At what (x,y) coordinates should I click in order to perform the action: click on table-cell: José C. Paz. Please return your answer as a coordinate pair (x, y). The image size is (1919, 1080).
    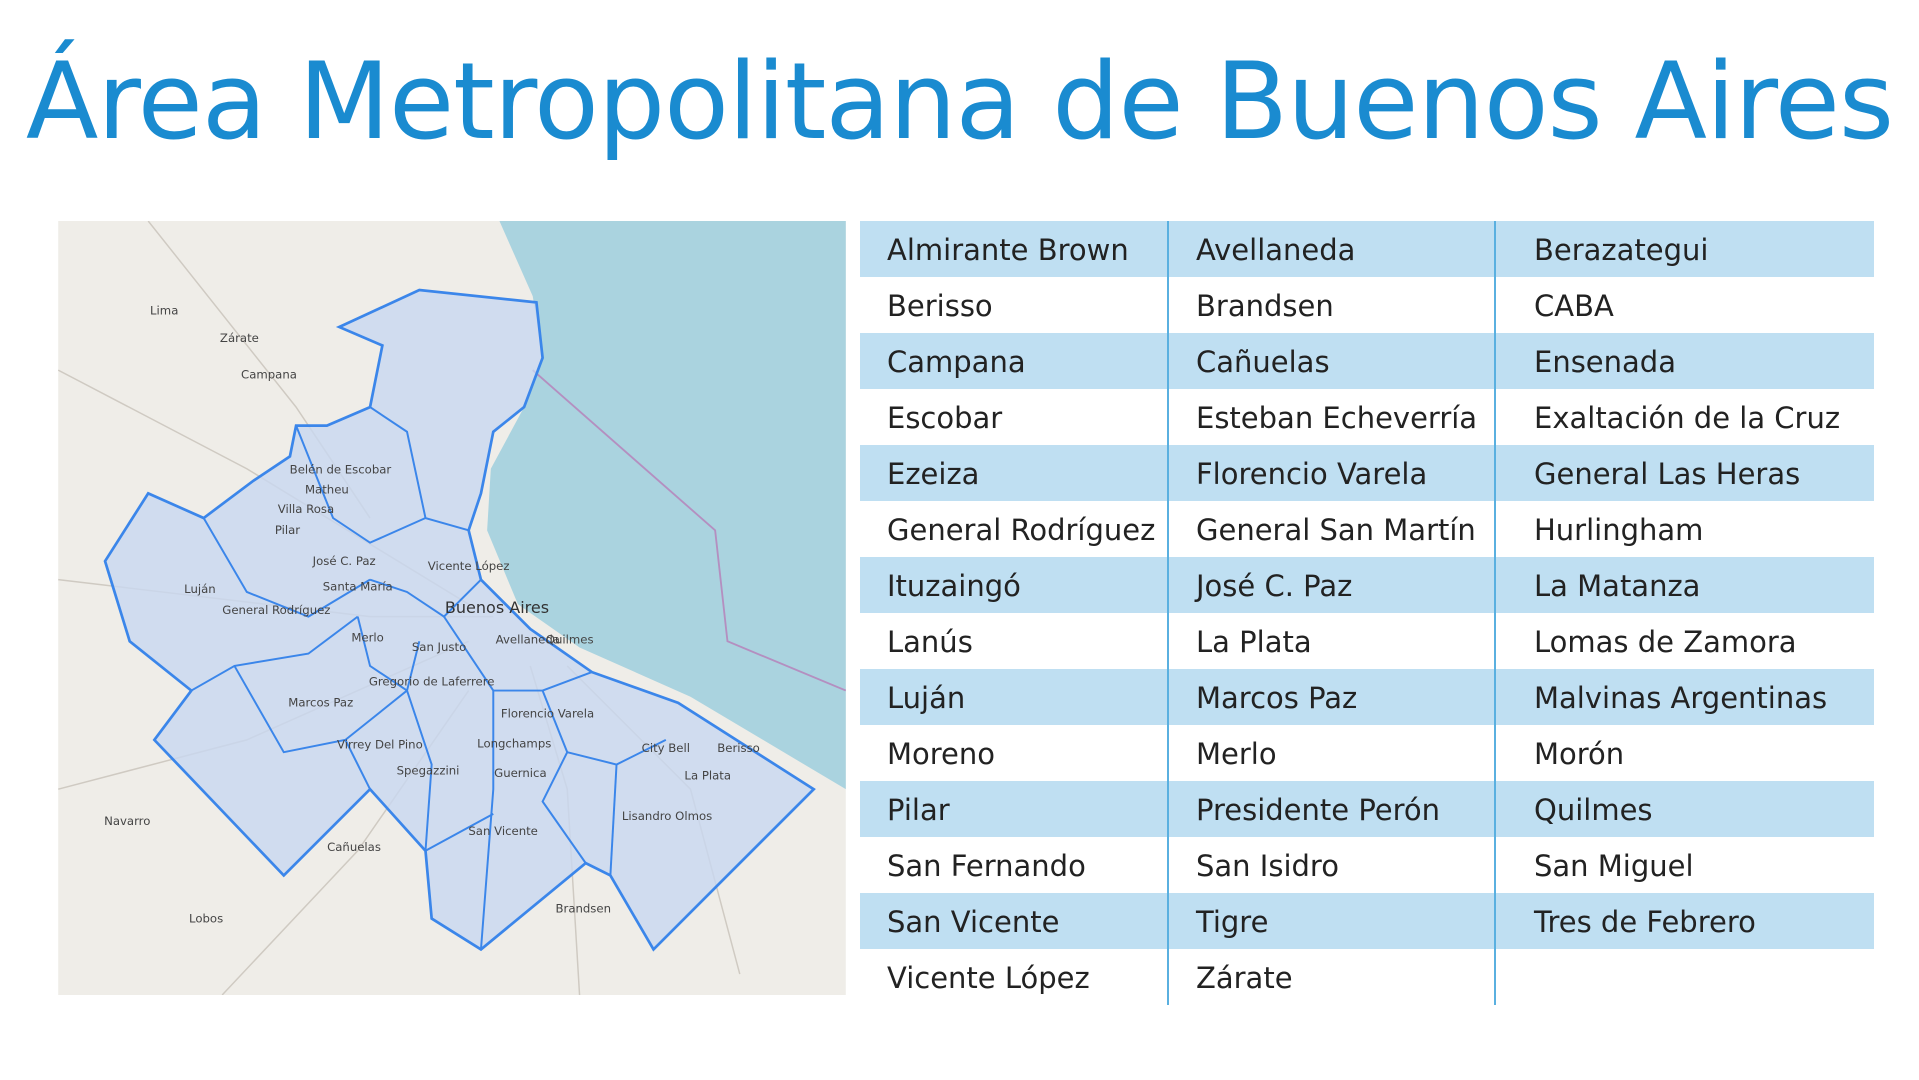
    Looking at the image, I should click on (1330, 585).